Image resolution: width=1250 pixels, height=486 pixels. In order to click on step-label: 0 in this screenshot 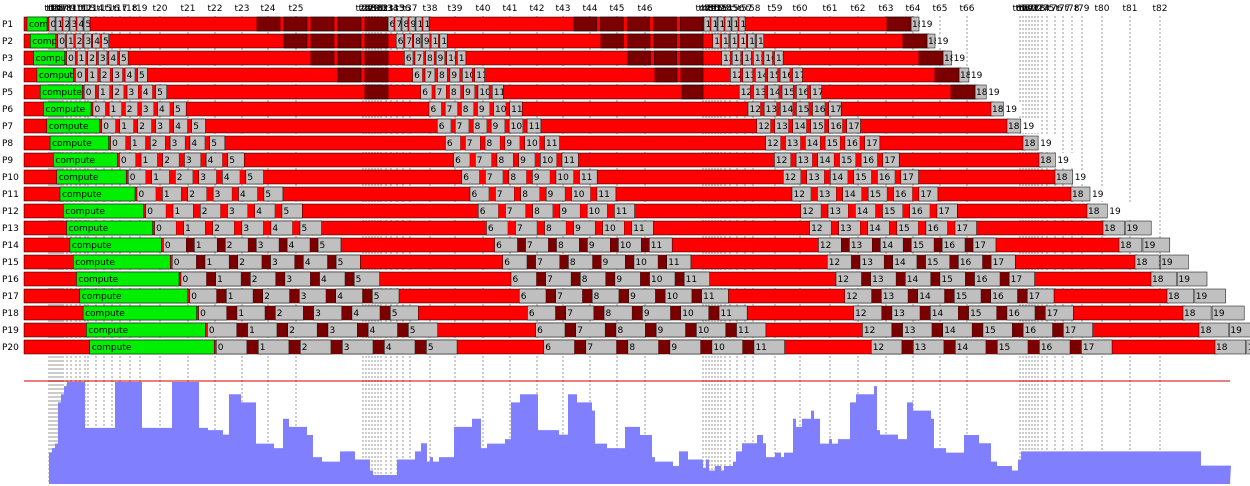, I will do `click(124, 161)`.